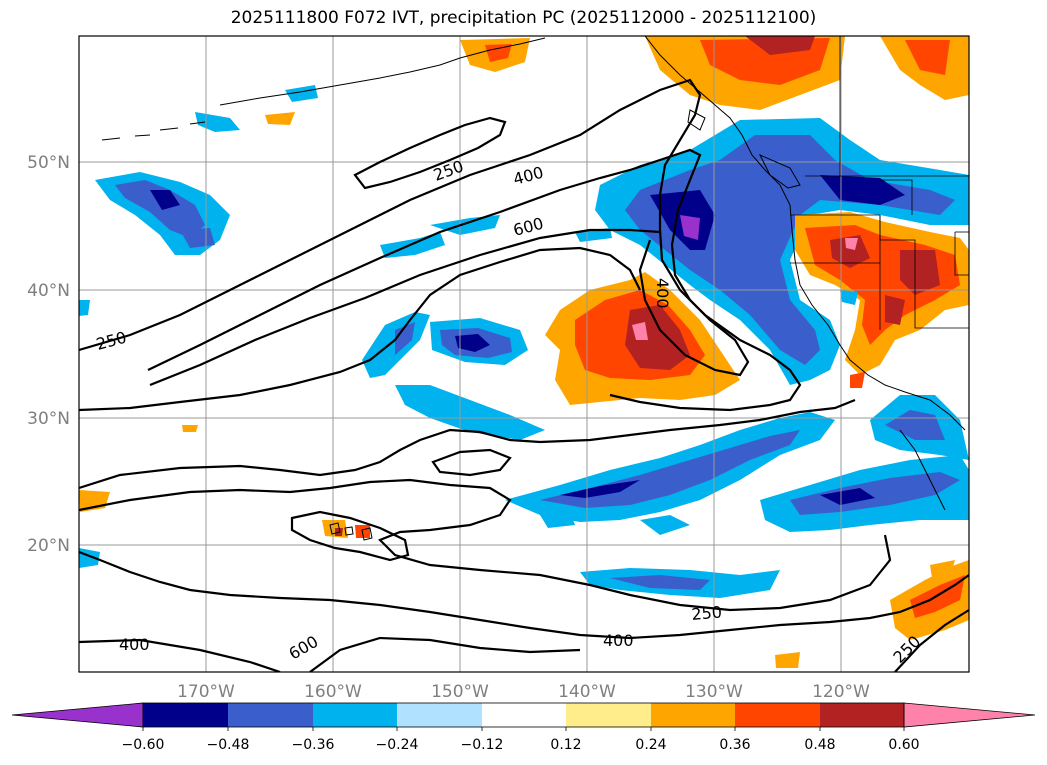 This screenshot has height=765, width=1047. What do you see at coordinates (143, 745) in the screenshot?
I see `colorbar-tick-label: −0.60` at bounding box center [143, 745].